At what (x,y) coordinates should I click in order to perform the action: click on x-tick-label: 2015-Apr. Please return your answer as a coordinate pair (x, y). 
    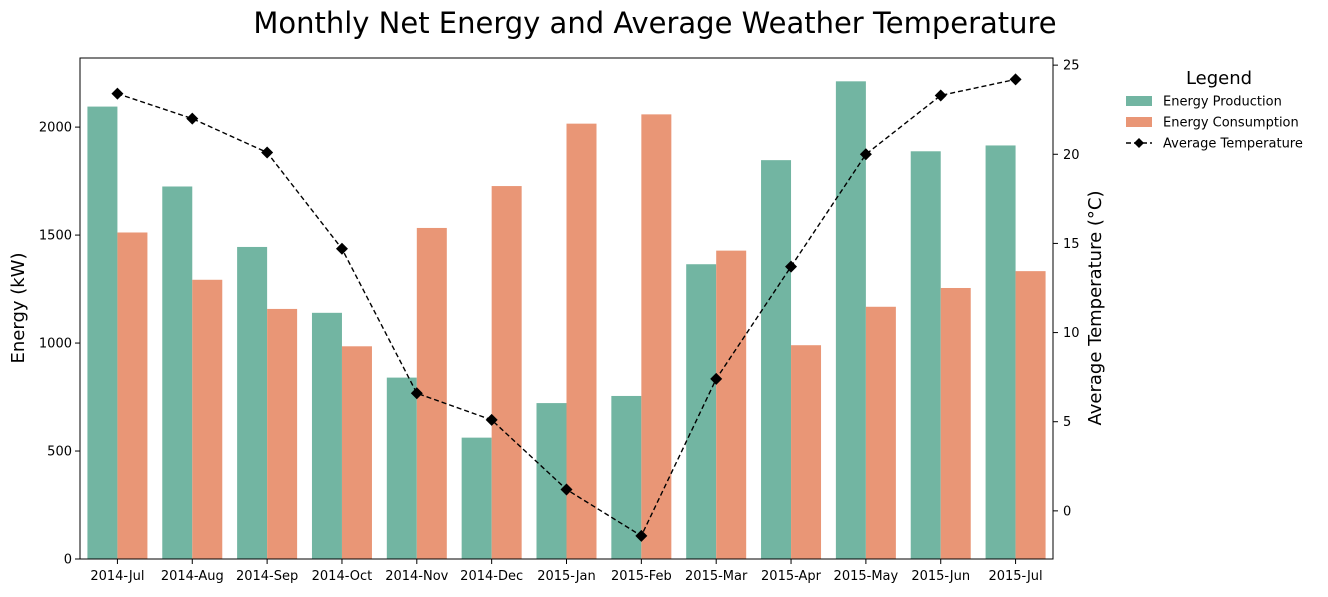
    Looking at the image, I should click on (791, 576).